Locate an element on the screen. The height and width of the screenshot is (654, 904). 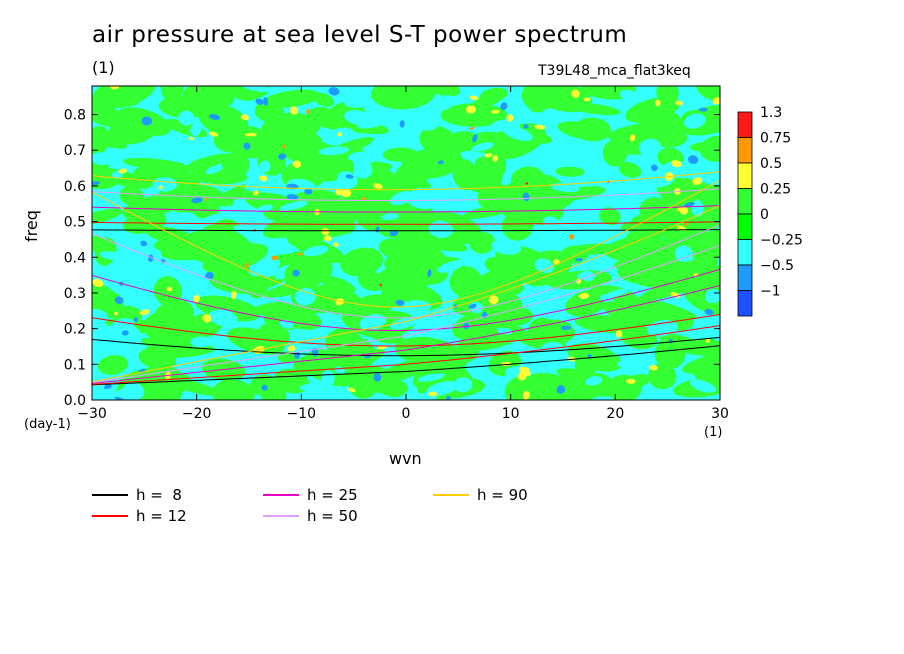
y-tick-label: 0.8 is located at coordinates (75, 116).